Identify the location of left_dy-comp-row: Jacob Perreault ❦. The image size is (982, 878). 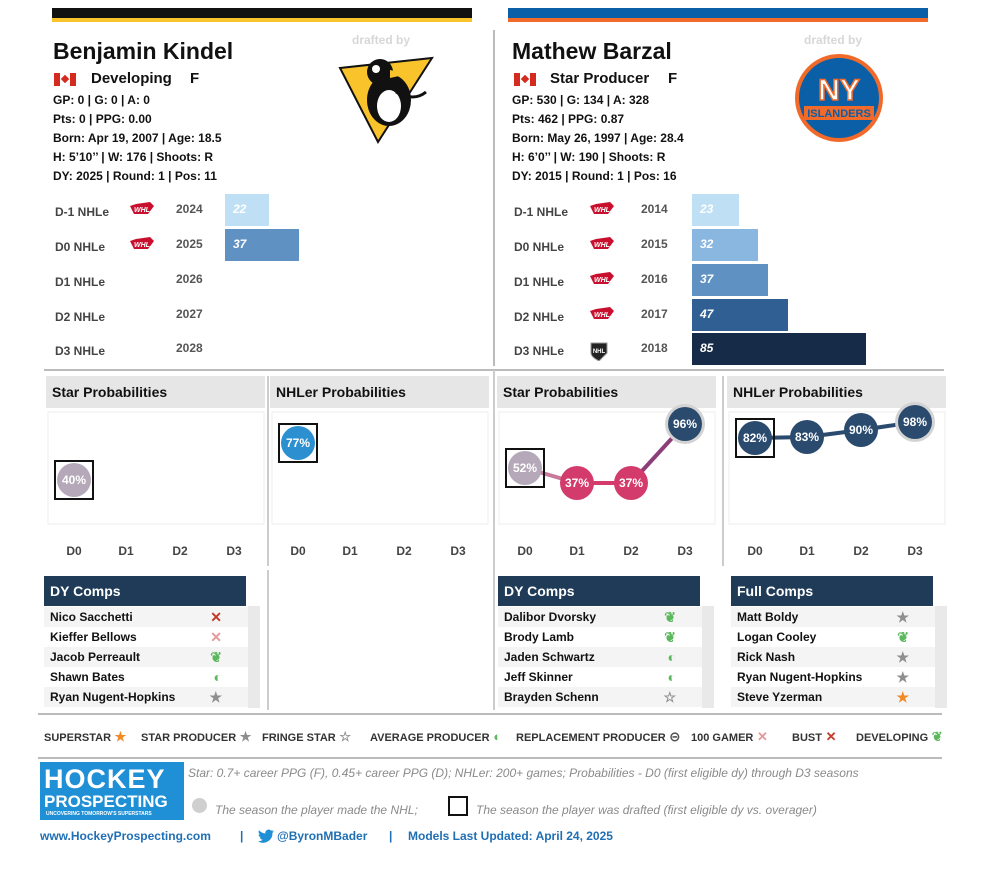
(146, 657).